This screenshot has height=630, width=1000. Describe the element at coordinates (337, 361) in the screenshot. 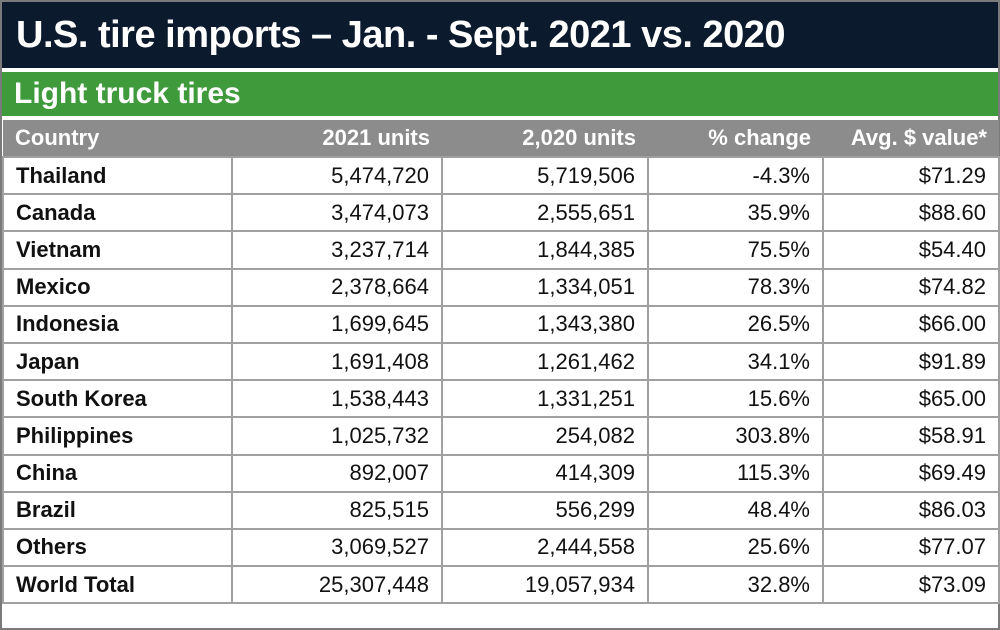

I see `value-cell: 1,691,408` at that location.